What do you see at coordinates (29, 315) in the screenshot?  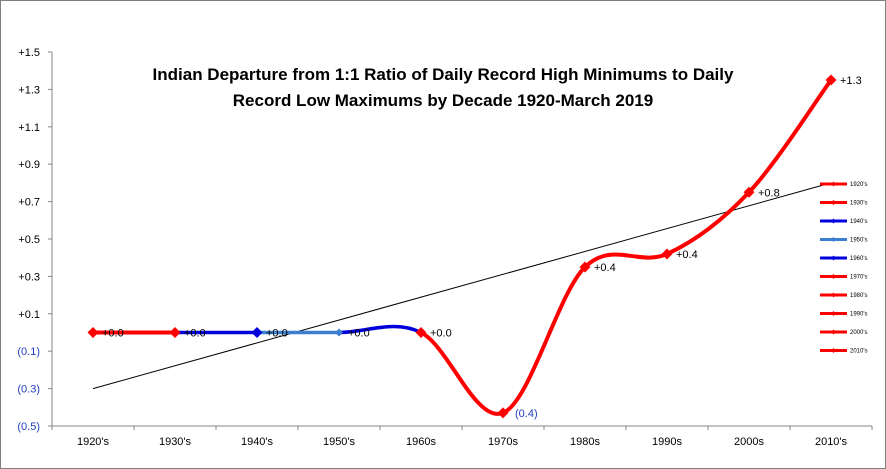 I see `y-tick-label: +0.1` at bounding box center [29, 315].